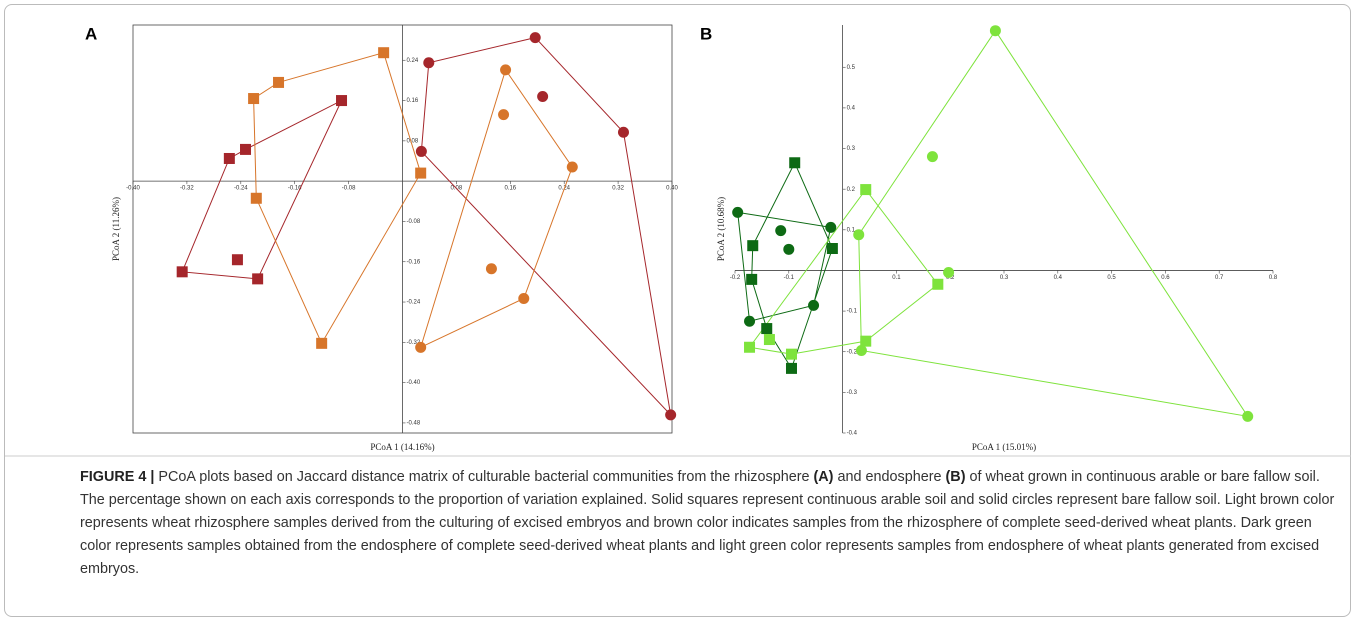 The image size is (1357, 623). What do you see at coordinates (402, 447) in the screenshot?
I see `x-axis-label: PCoA 1 (14.16%)` at bounding box center [402, 447].